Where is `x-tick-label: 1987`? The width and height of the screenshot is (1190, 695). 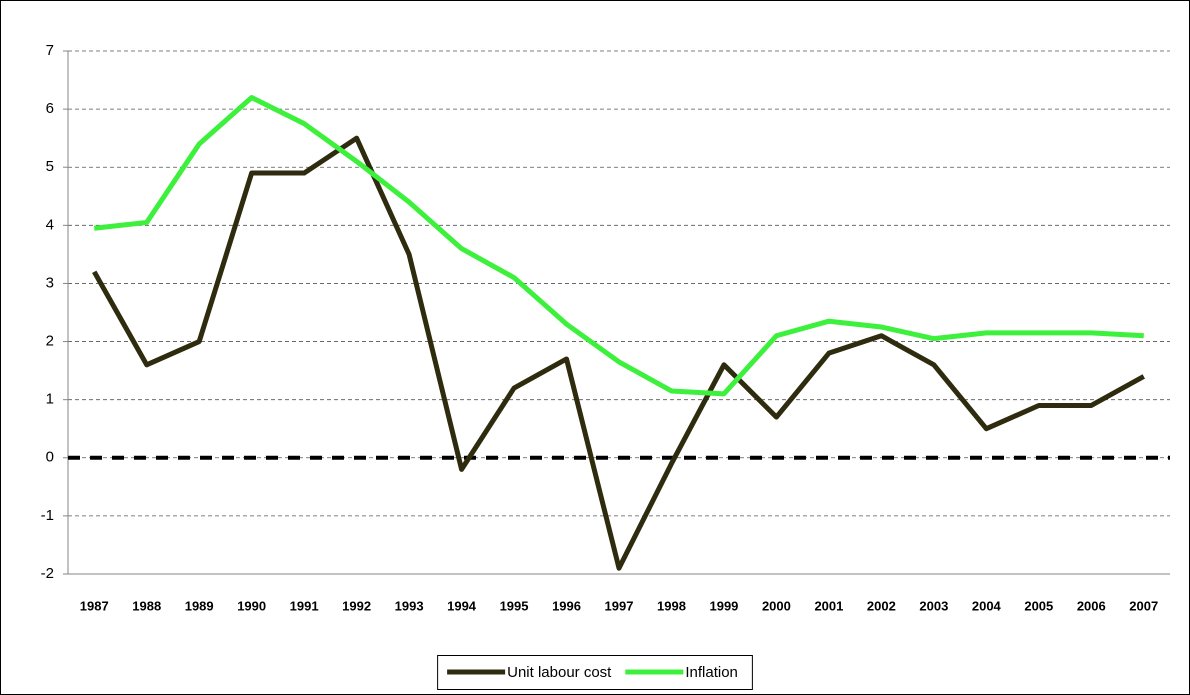
x-tick-label: 1987 is located at coordinates (94, 605).